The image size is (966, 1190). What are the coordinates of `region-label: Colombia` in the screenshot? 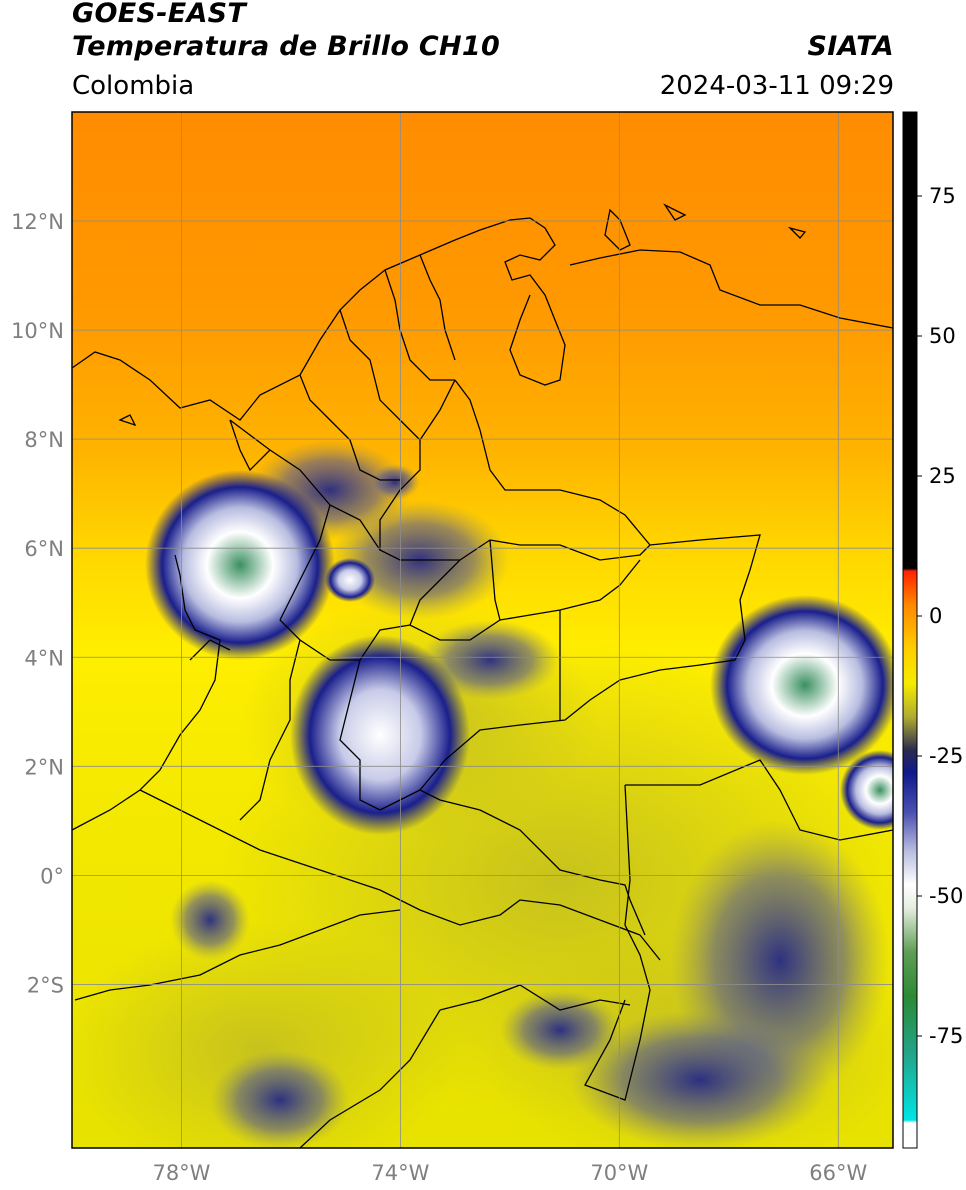 It's located at (133, 86).